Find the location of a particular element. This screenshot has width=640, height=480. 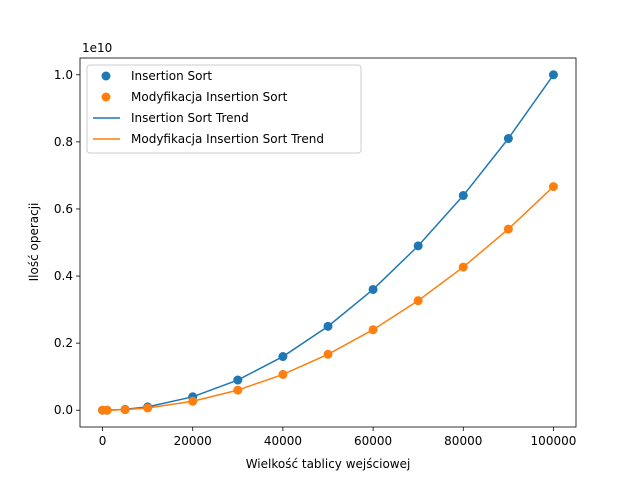

x-axis-label: Wielkość tablicy wejściowej is located at coordinates (328, 464).